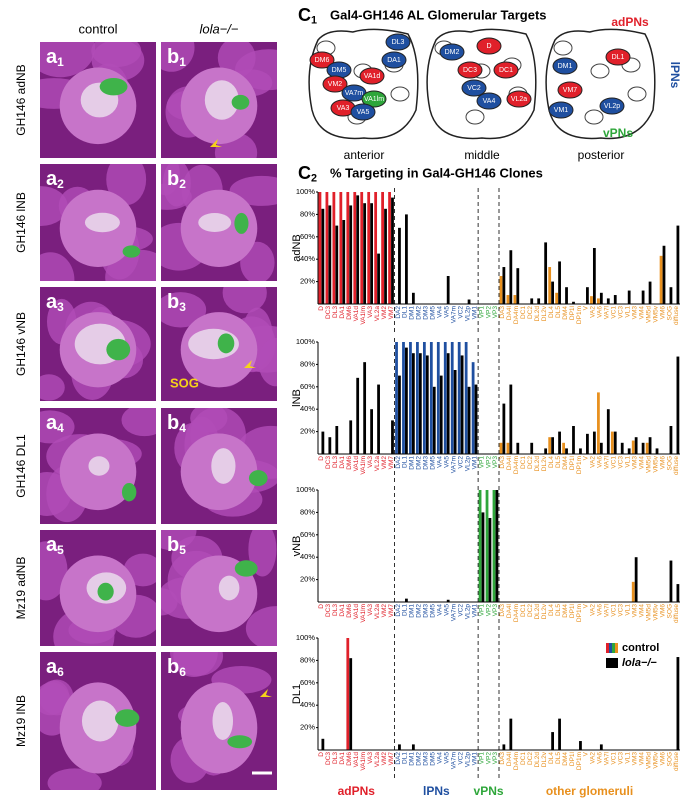  I want to click on x-tick-label: DM5, so click(433, 759).